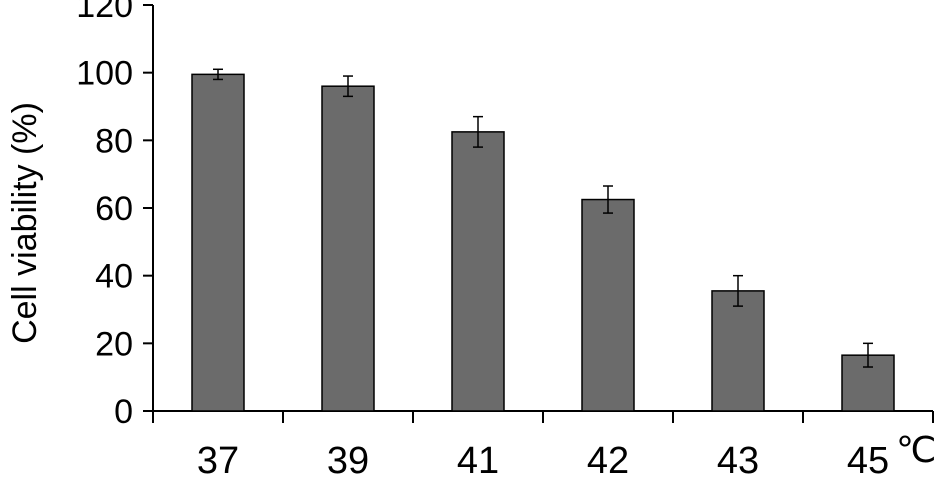  Describe the element at coordinates (478, 458) in the screenshot. I see `x-tick-label: 41` at that location.